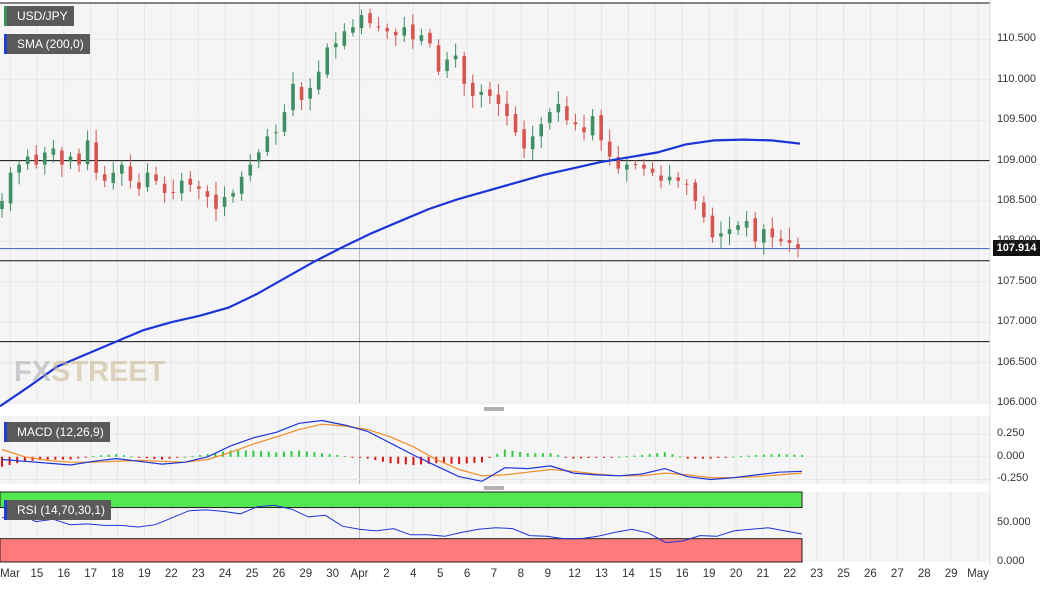 The image size is (1060, 592). I want to click on sma-tag: SMA (200,0), so click(47, 44).